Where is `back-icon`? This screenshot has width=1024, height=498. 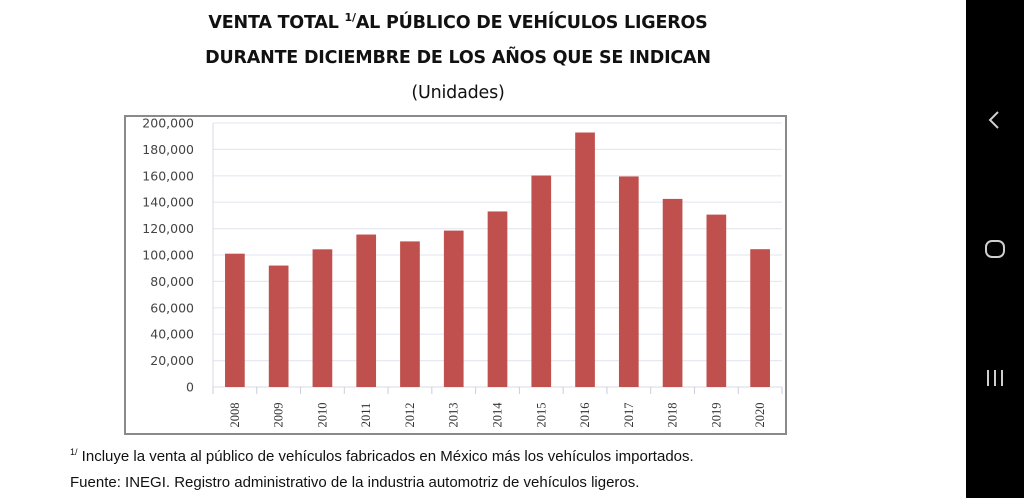
back-icon is located at coordinates (993, 120).